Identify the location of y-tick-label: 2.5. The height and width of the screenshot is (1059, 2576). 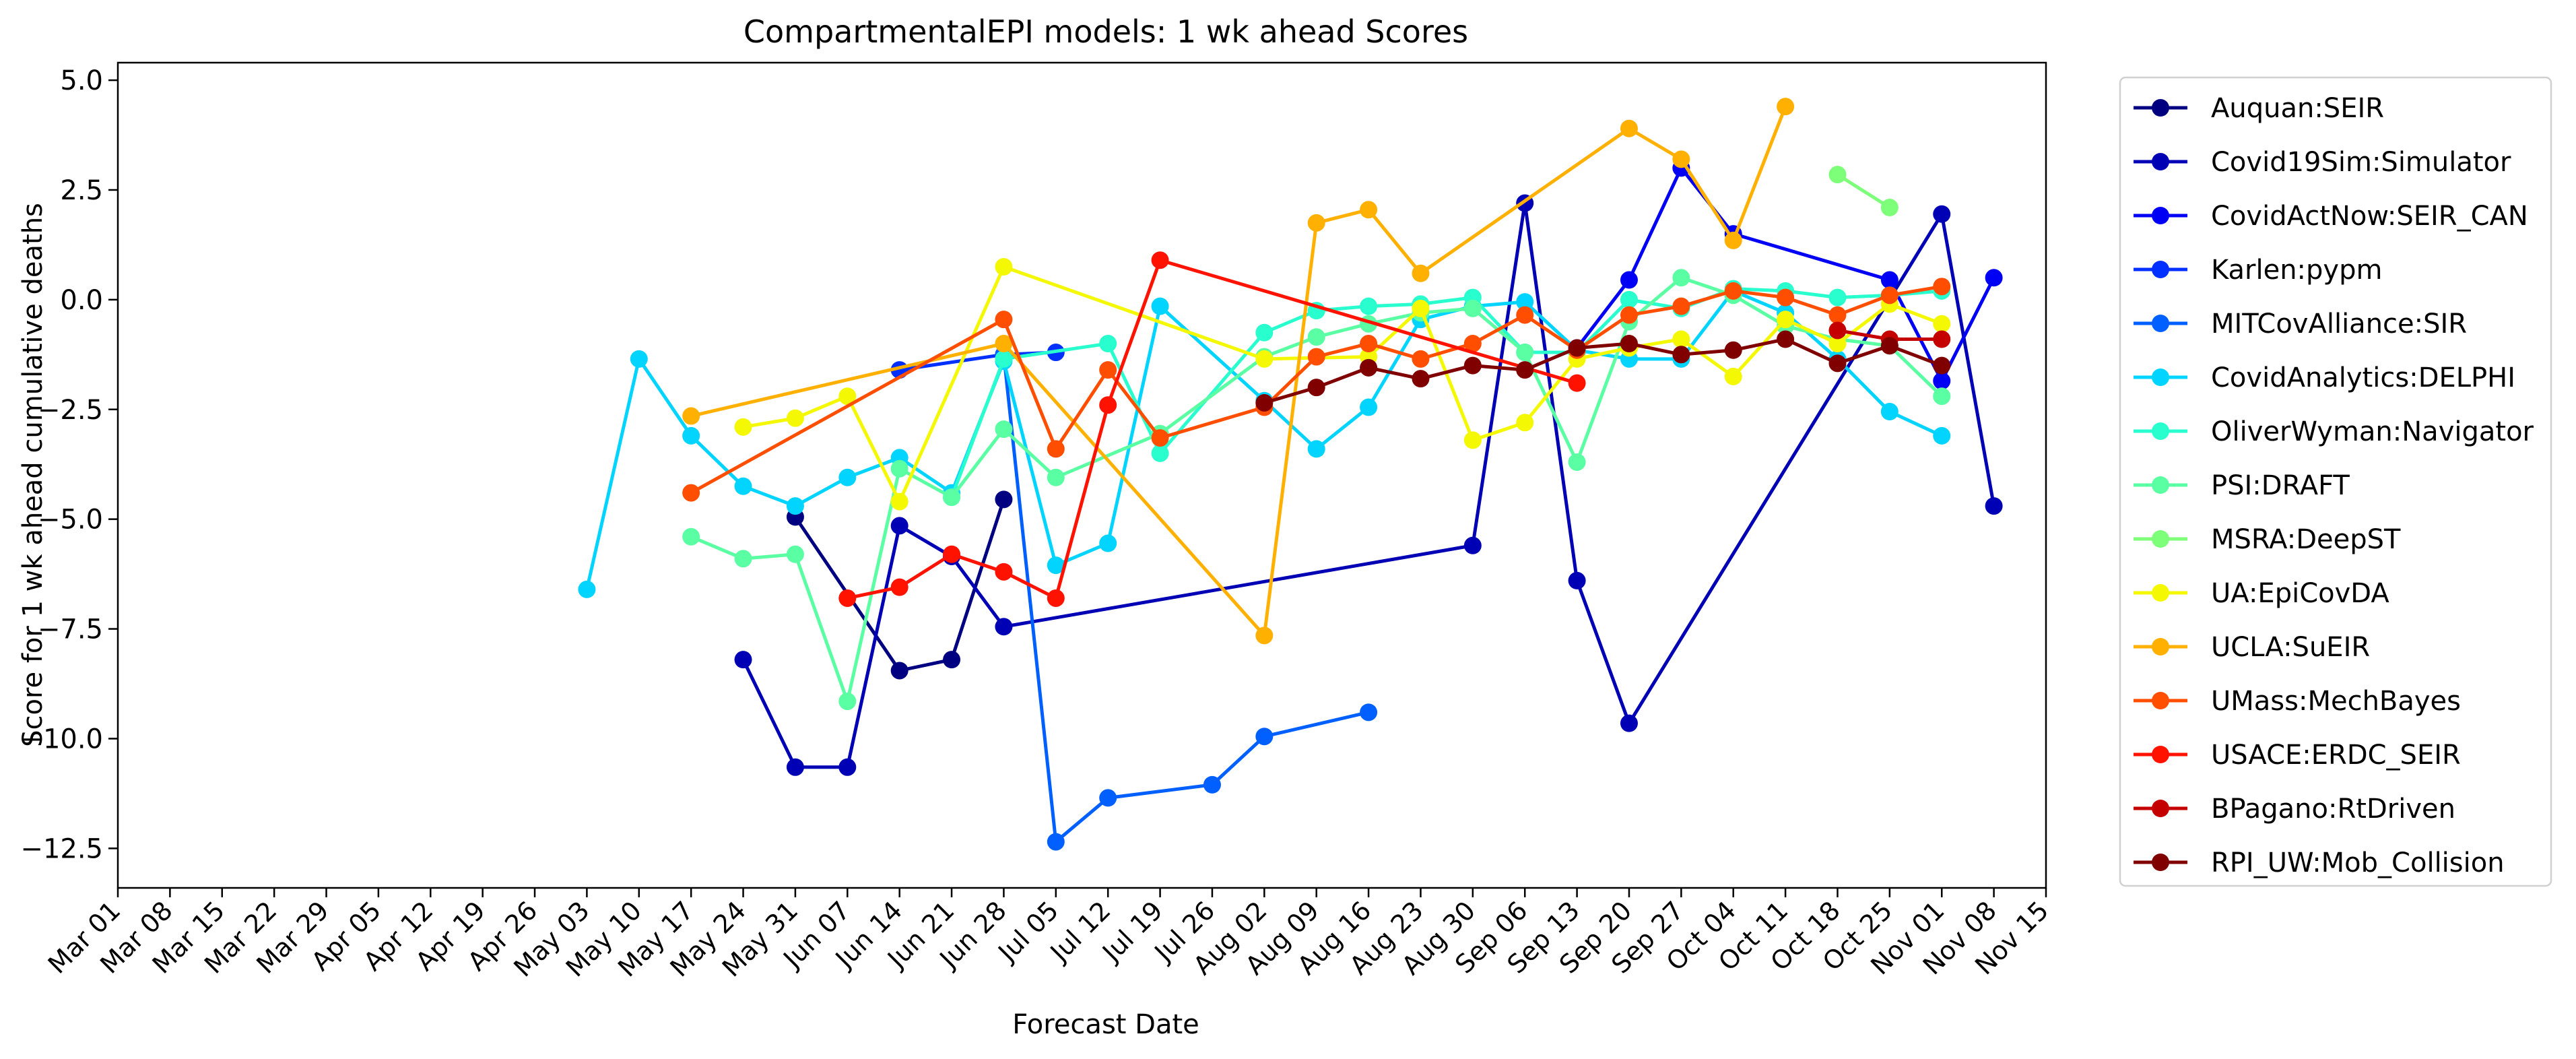
(81, 190).